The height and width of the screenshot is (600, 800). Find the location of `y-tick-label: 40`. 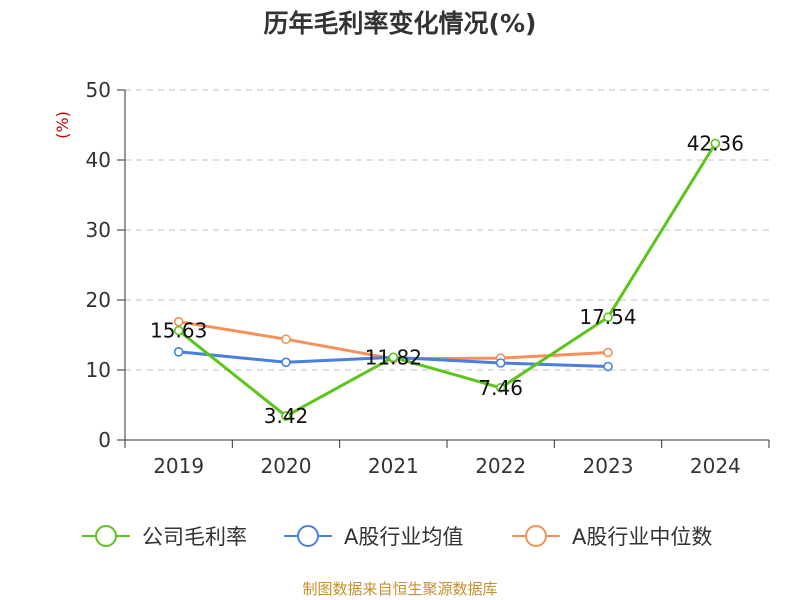

y-tick-label: 40 is located at coordinates (98, 160).